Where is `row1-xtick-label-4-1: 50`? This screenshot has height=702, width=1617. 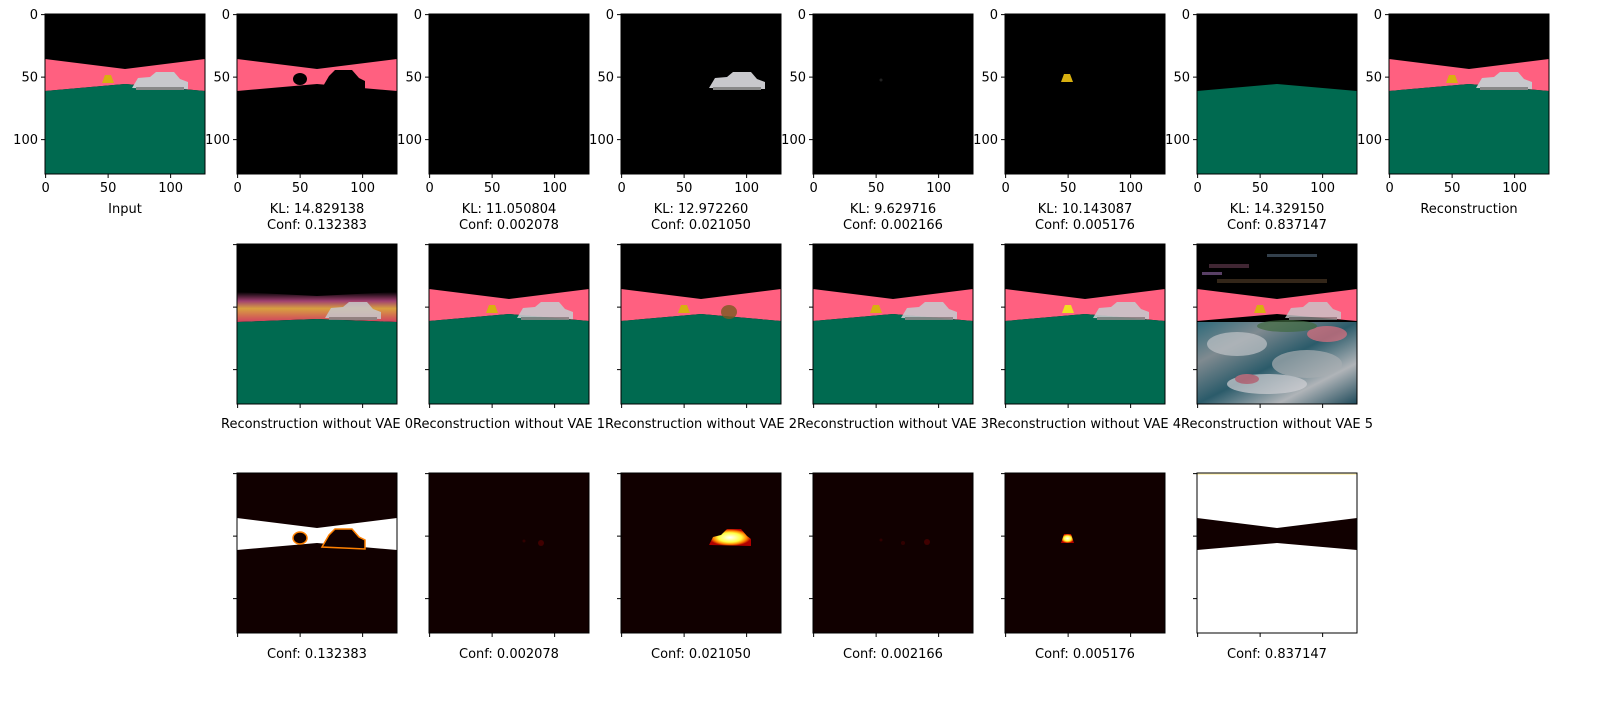 row1-xtick-label-4-1: 50 is located at coordinates (876, 188).